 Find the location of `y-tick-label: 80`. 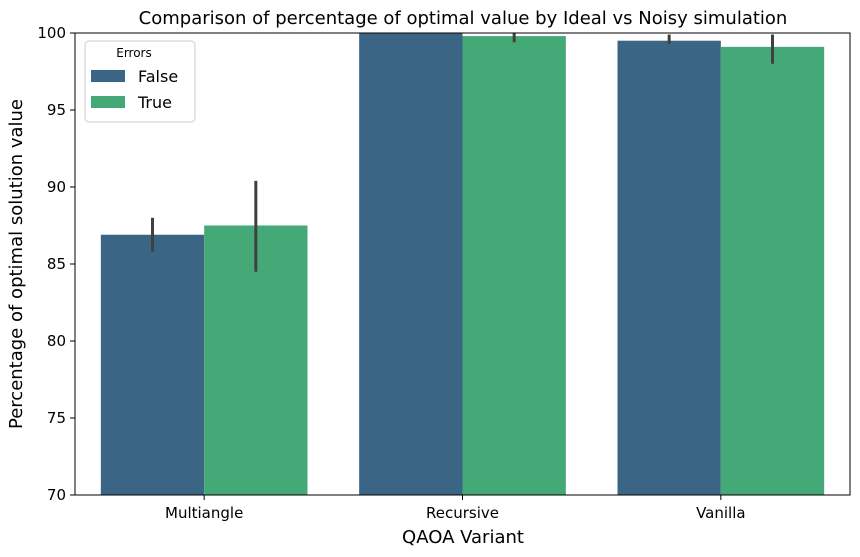

y-tick-label: 80 is located at coordinates (56, 341).